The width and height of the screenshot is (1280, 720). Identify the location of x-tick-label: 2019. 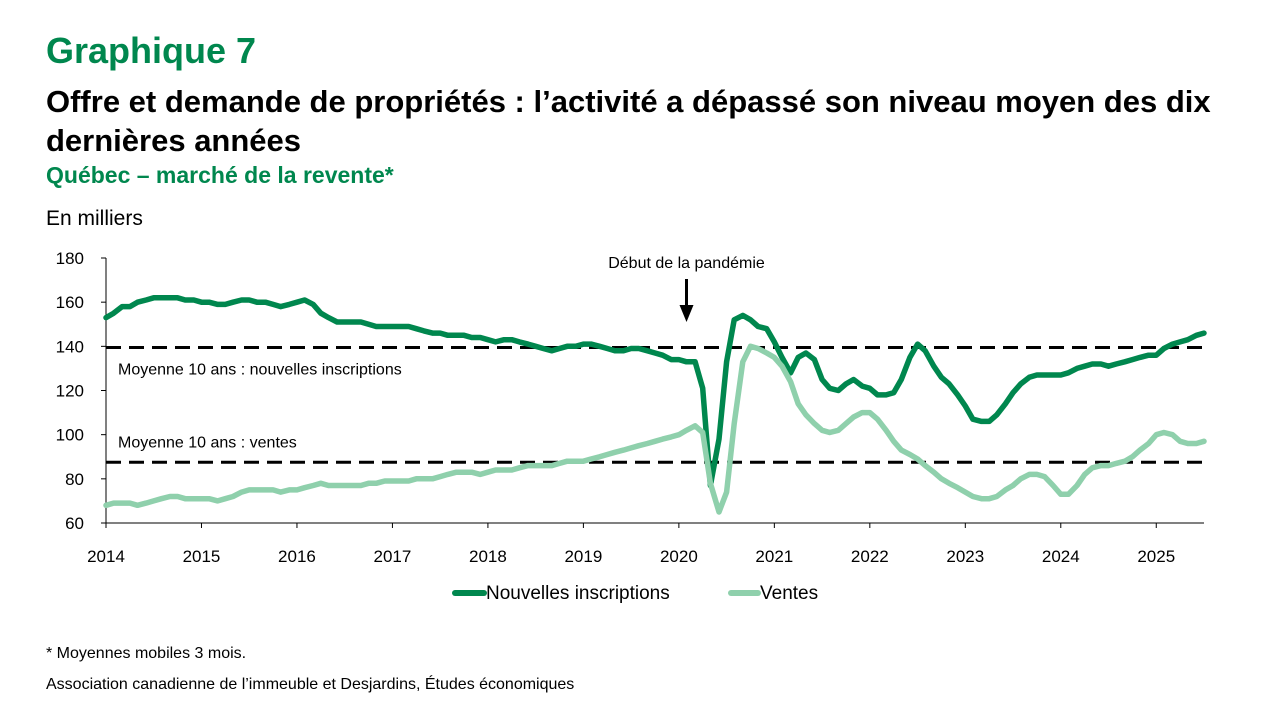
(583, 556).